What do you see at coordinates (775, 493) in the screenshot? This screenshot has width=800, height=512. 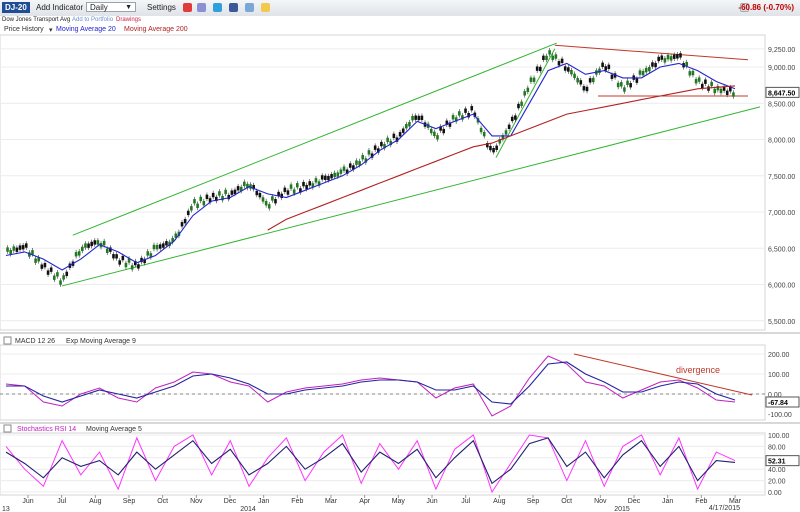 I see `y-tick-label: 0.00` at bounding box center [775, 493].